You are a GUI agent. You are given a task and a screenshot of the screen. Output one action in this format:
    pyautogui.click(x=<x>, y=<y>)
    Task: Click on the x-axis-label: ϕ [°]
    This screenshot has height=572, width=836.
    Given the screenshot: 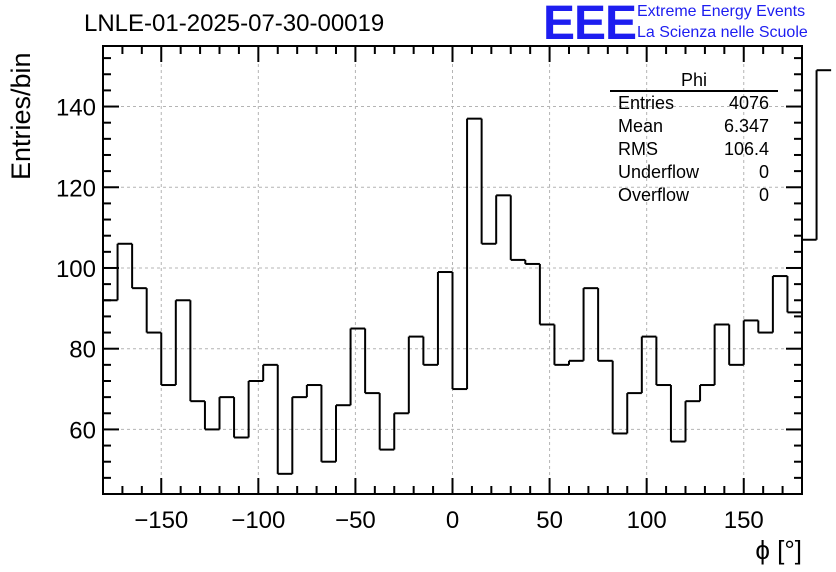 What is the action you would take?
    pyautogui.click(x=778, y=550)
    